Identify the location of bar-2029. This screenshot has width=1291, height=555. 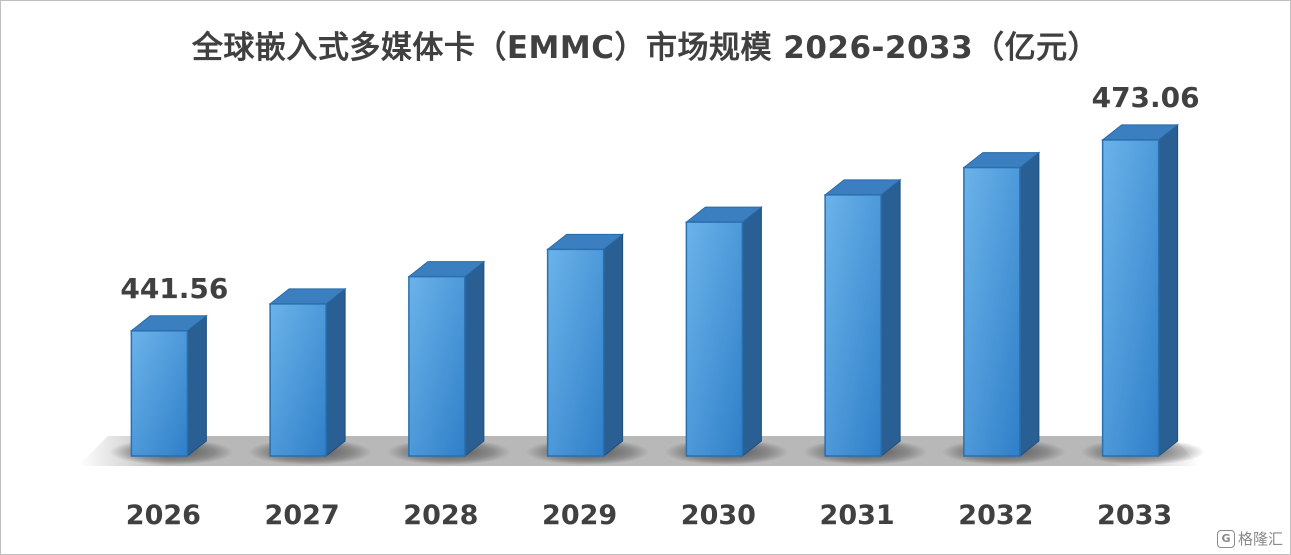
(575, 352).